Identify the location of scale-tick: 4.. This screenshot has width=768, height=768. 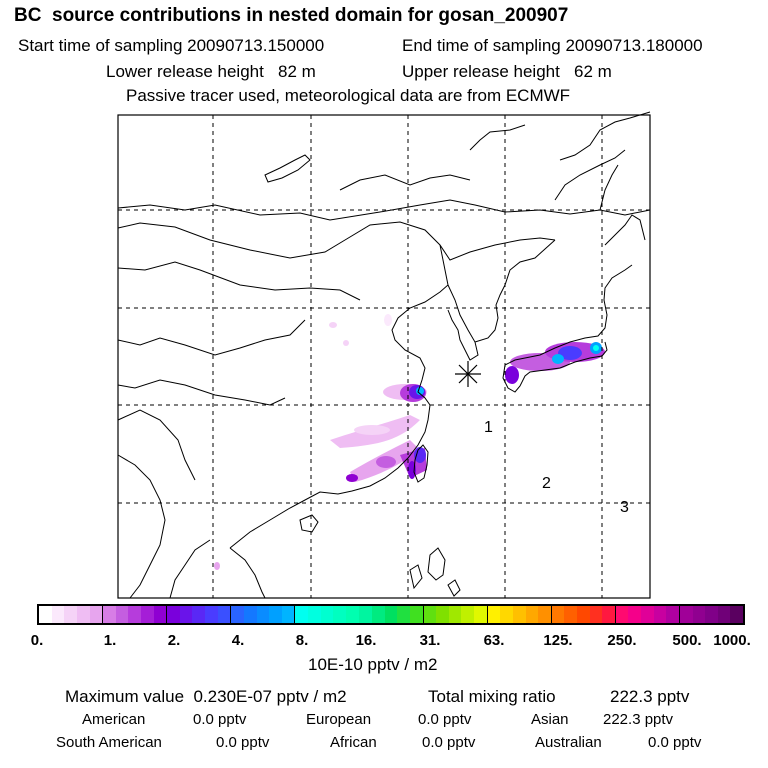
(238, 640).